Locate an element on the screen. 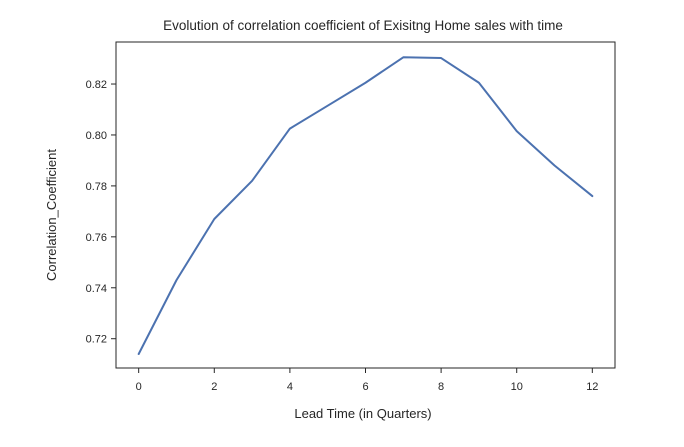  x-tick-label: 10 is located at coordinates (517, 387).